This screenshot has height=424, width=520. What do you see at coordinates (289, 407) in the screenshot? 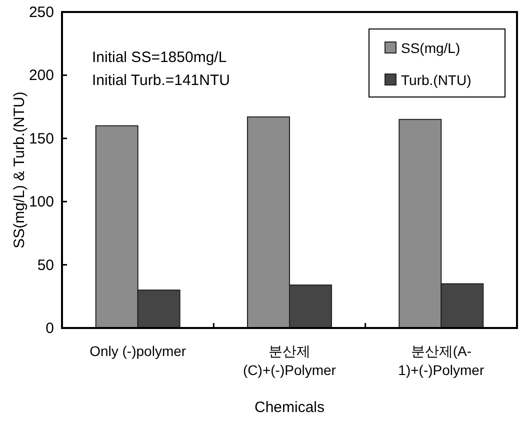
I see `x-axis-title: Chemicals` at bounding box center [289, 407].